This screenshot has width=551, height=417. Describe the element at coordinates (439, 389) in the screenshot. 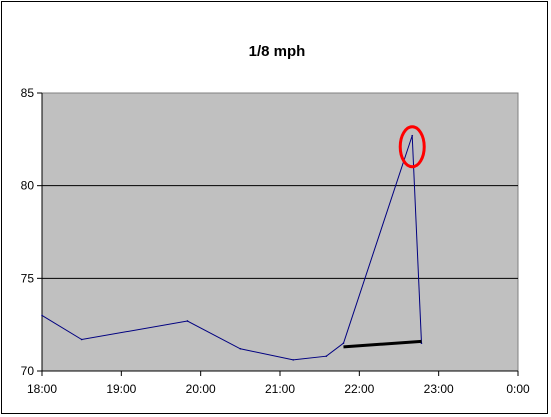

I see `x-tick-label: 23:00` at that location.